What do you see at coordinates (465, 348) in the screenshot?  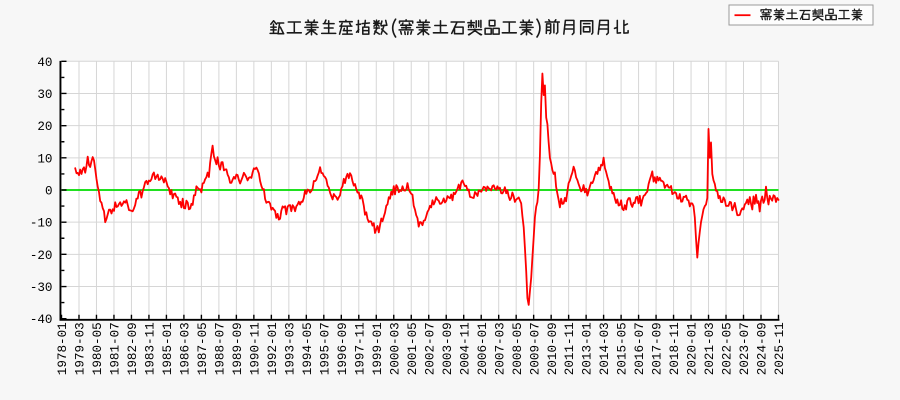 I see `svg-text: 2004-11` at bounding box center [465, 348].